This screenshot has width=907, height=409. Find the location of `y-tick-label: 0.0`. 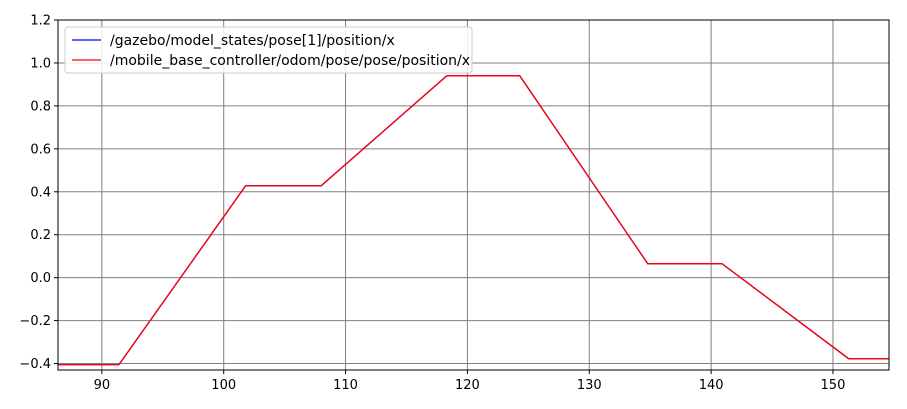

y-tick-label: 0.0 is located at coordinates (40, 278).